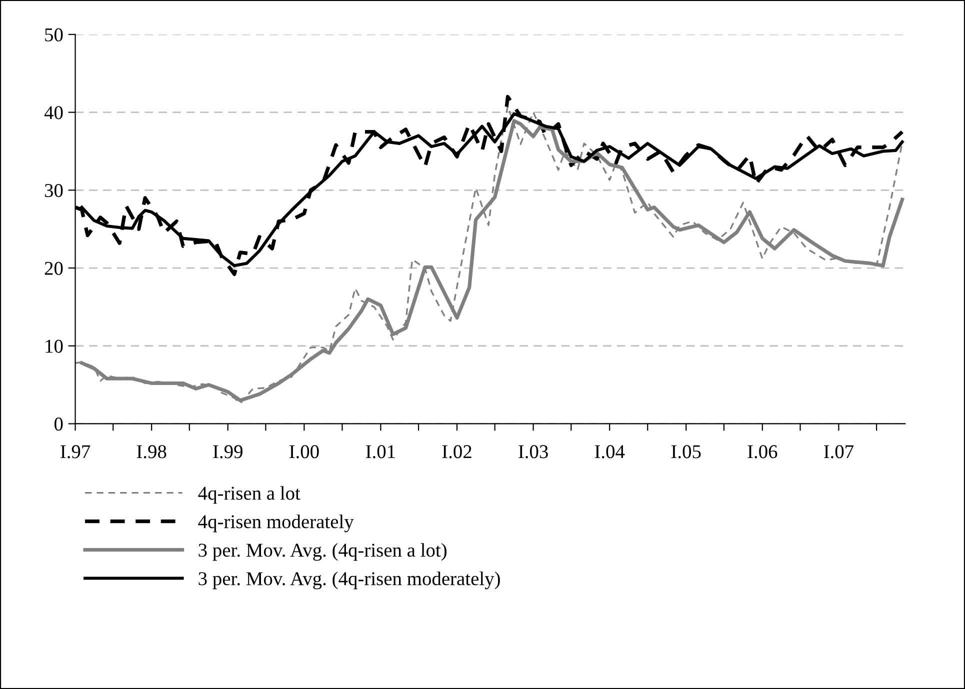  Describe the element at coordinates (609, 451) in the screenshot. I see `x-tick-label: I.04` at that location.